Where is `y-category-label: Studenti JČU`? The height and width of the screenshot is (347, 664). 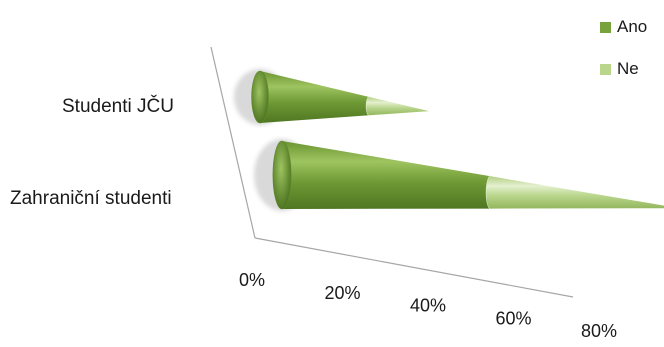
y-category-label: Studenti JČU is located at coordinates (118, 106).